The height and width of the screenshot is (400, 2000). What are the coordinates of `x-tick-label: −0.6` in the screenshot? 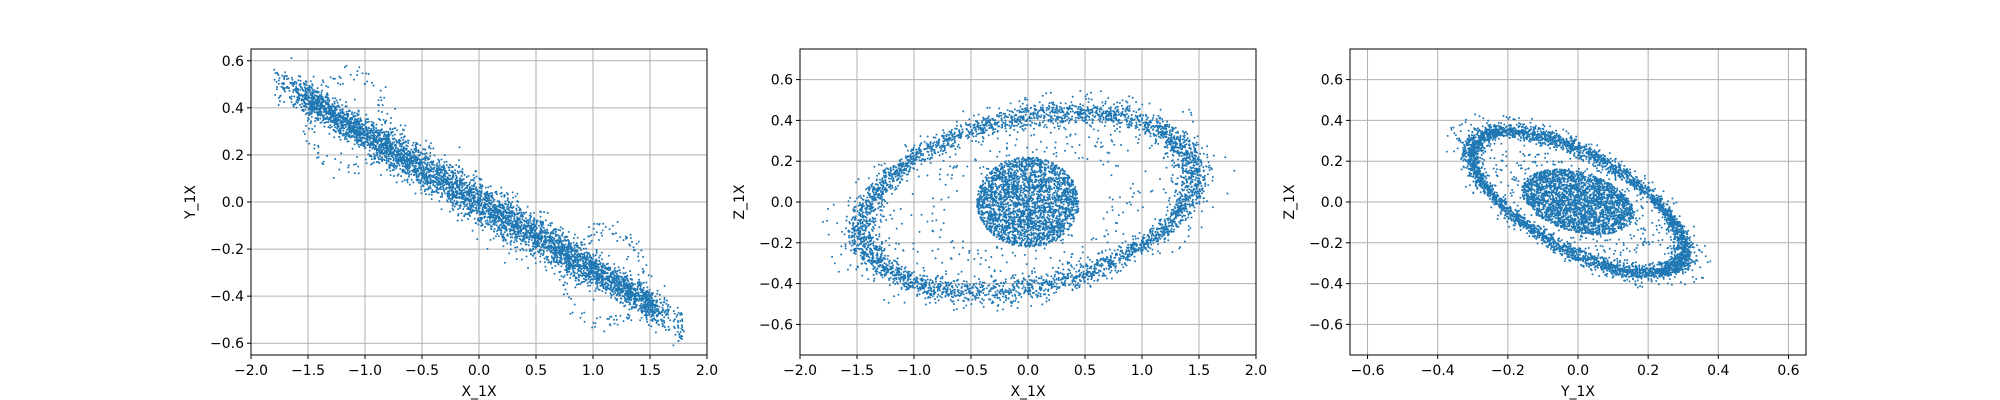 It's located at (1368, 371).